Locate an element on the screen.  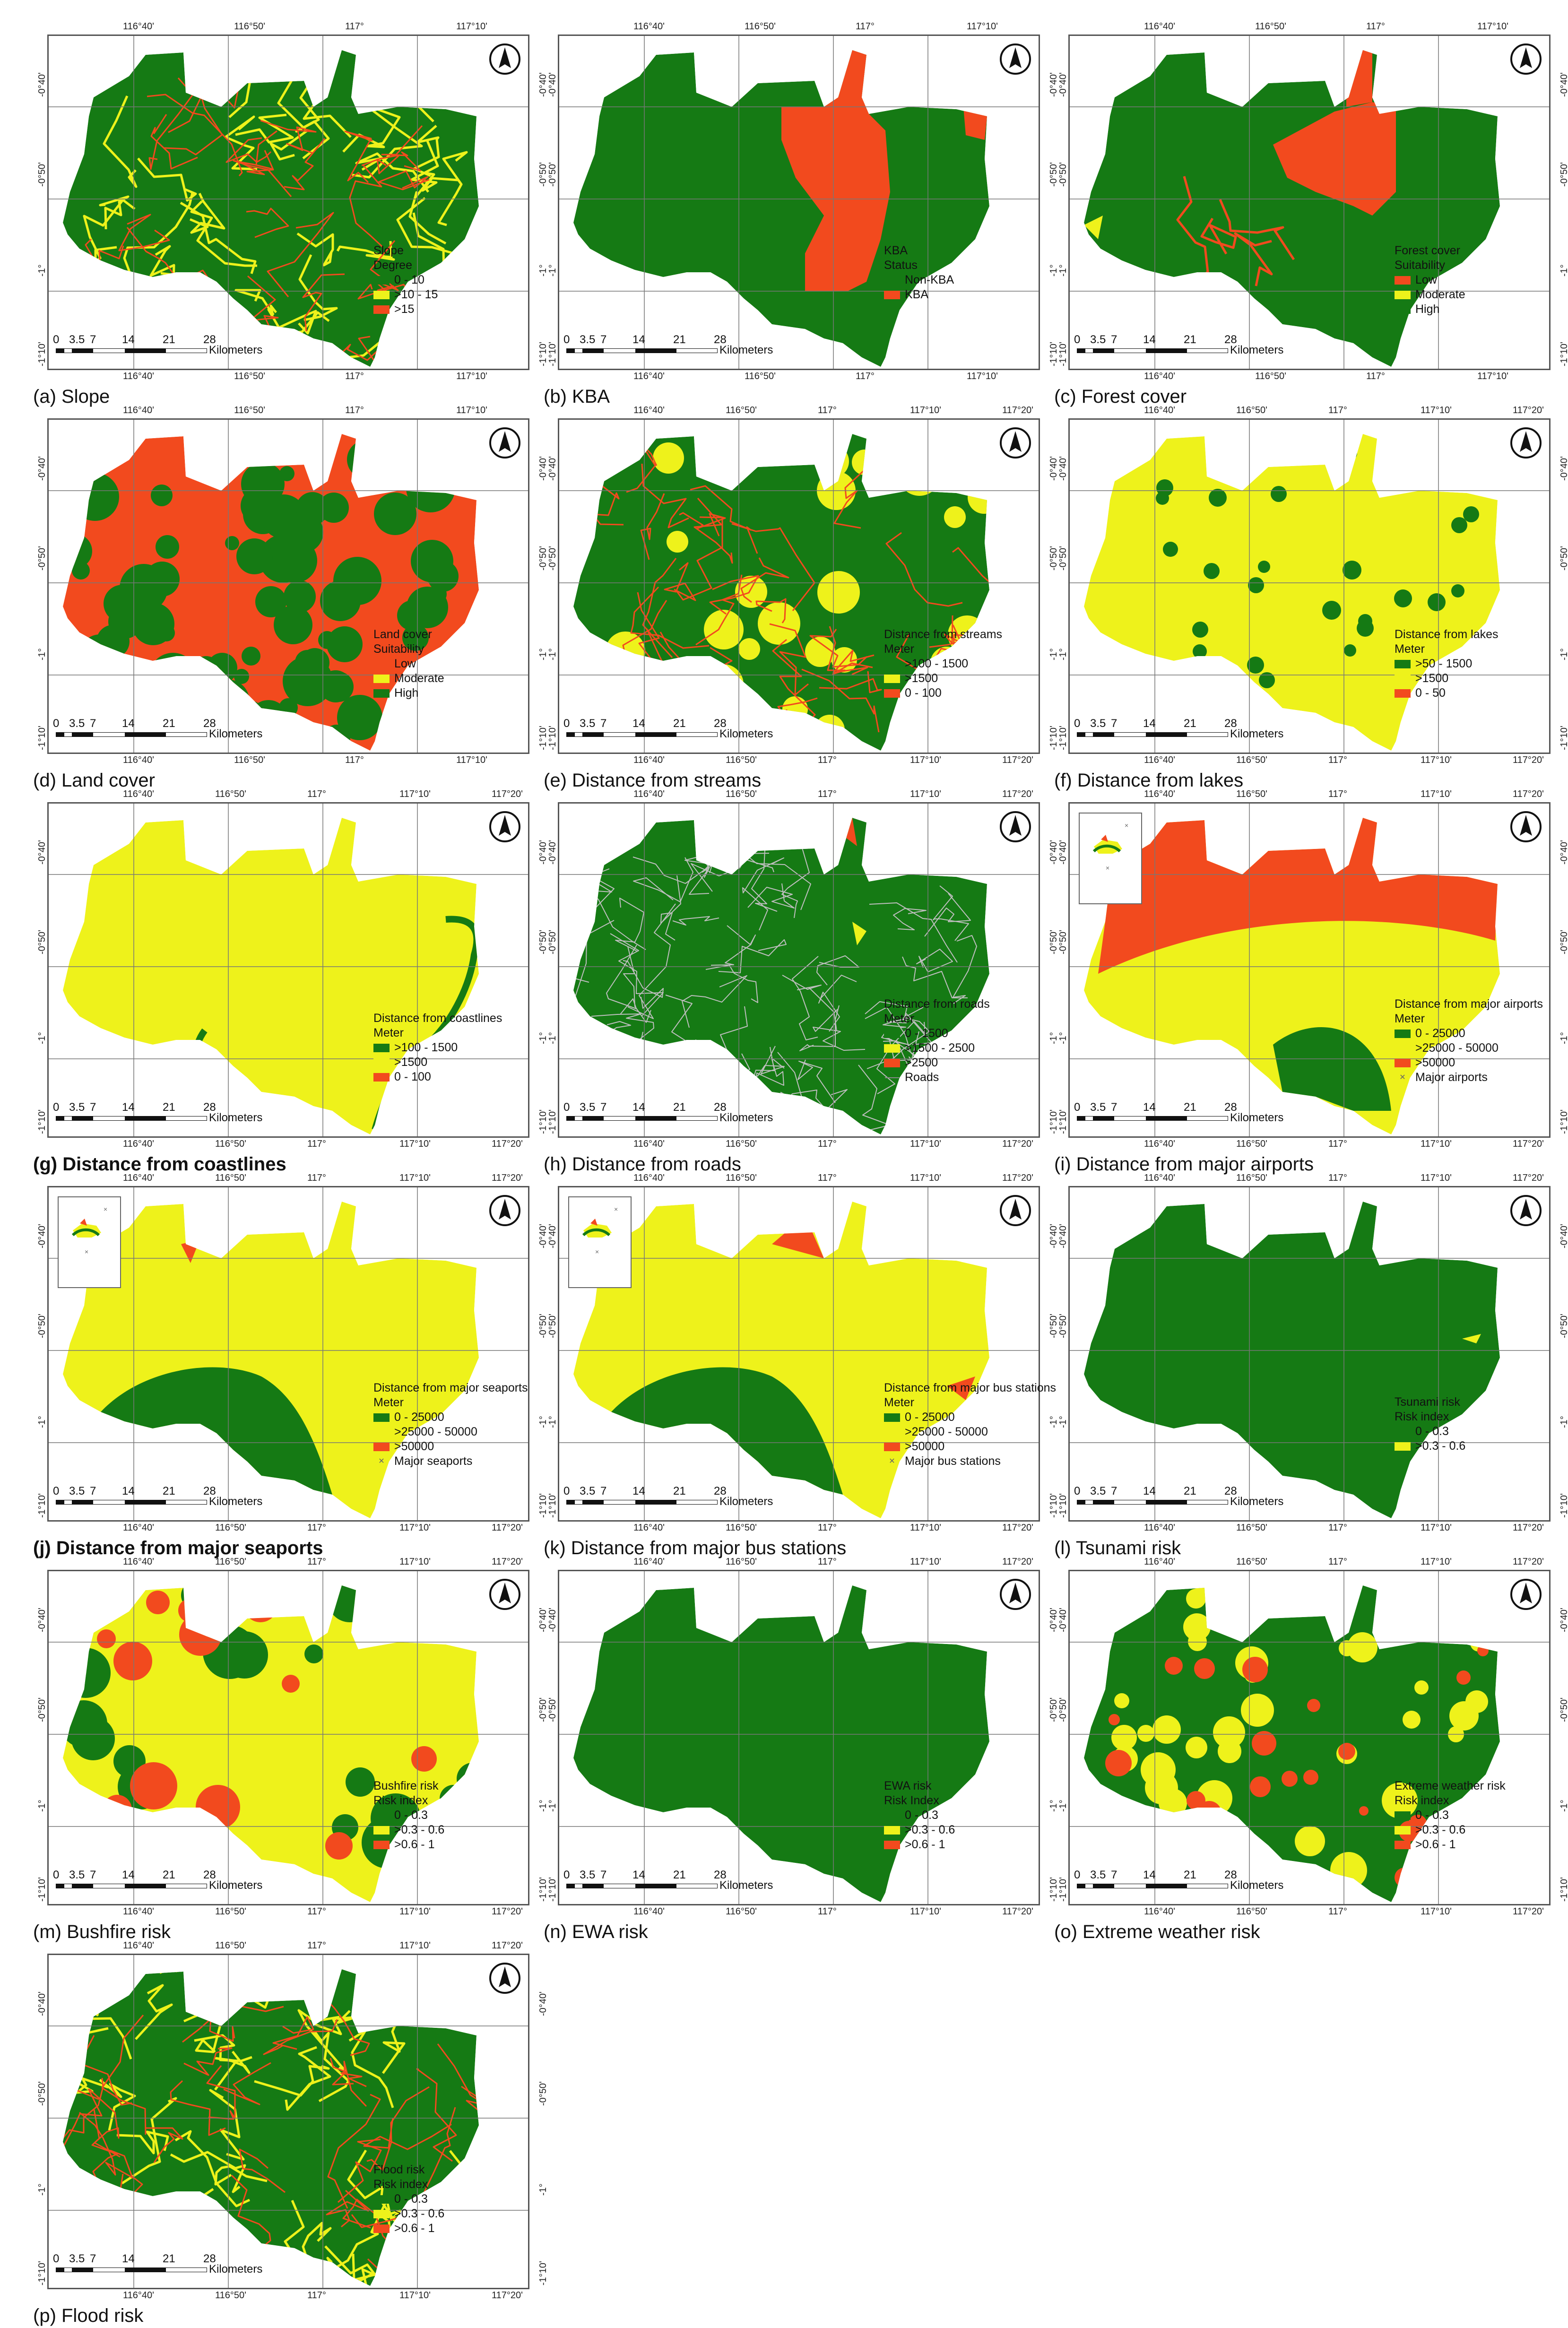
map-frame is located at coordinates (799, 1737).